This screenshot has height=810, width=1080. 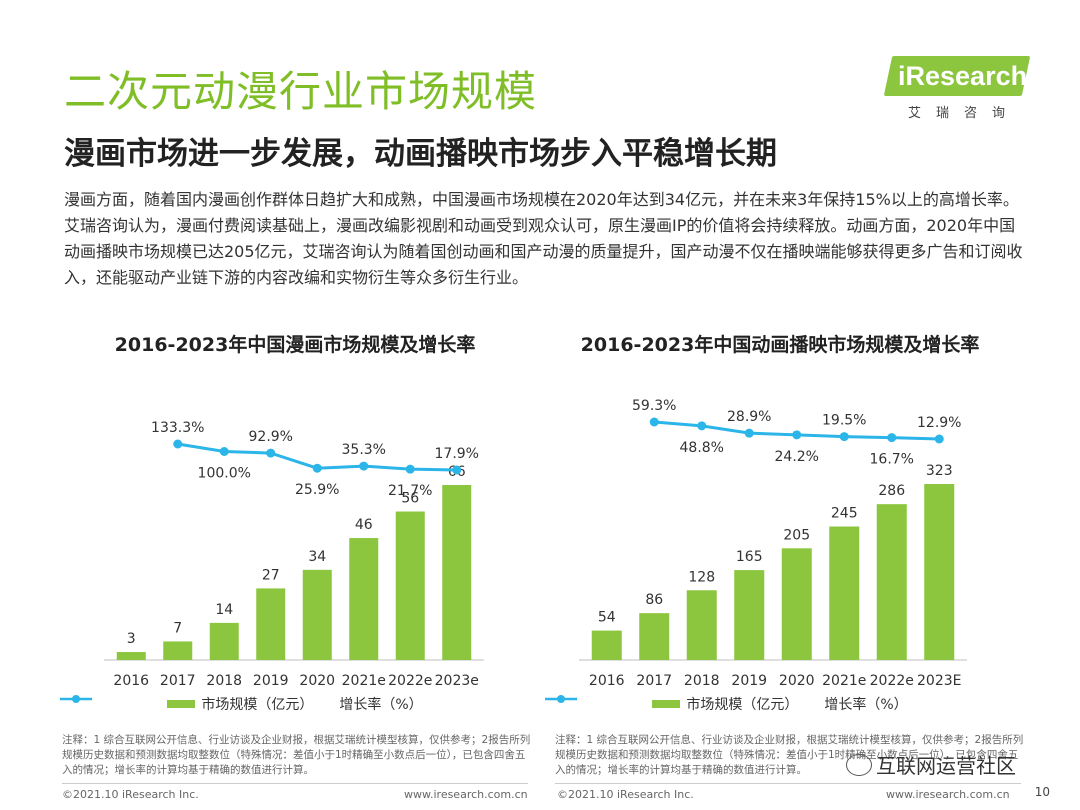 I want to click on bar-label-2017: 7, so click(x=177, y=628).